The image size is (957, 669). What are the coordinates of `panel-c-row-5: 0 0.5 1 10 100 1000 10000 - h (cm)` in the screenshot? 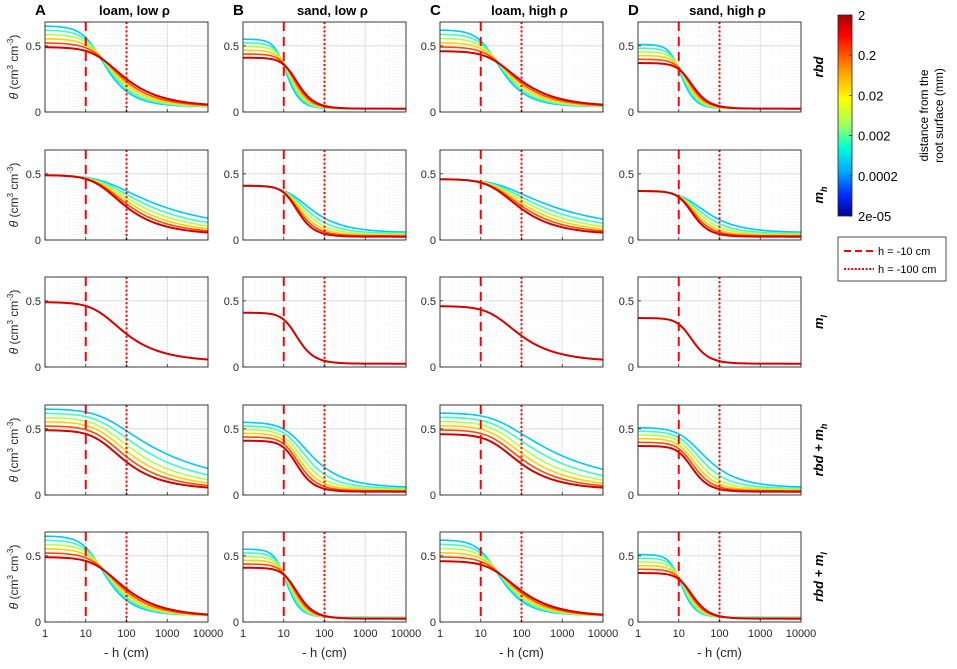 It's located at (520, 595).